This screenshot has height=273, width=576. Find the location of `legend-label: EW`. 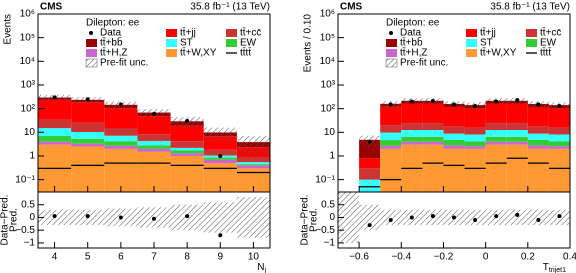

legend-label: EW is located at coordinates (548, 43).